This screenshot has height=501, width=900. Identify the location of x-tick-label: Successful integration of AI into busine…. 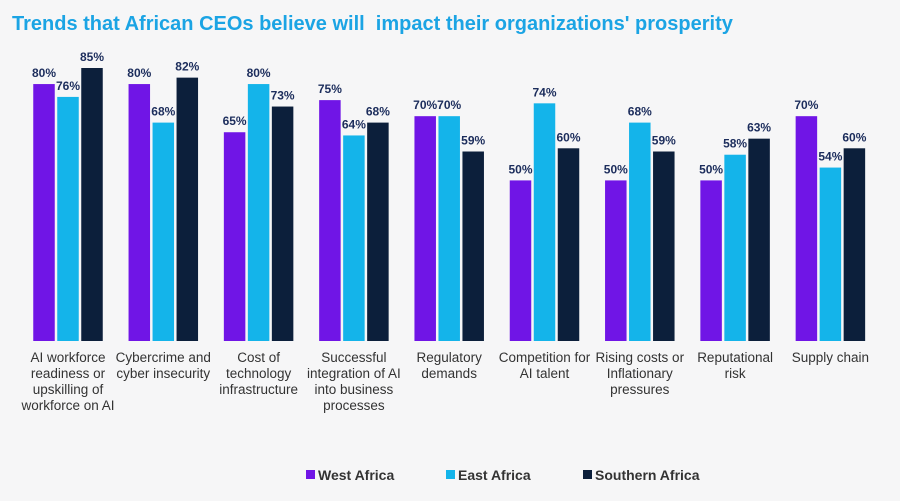
(353, 381).